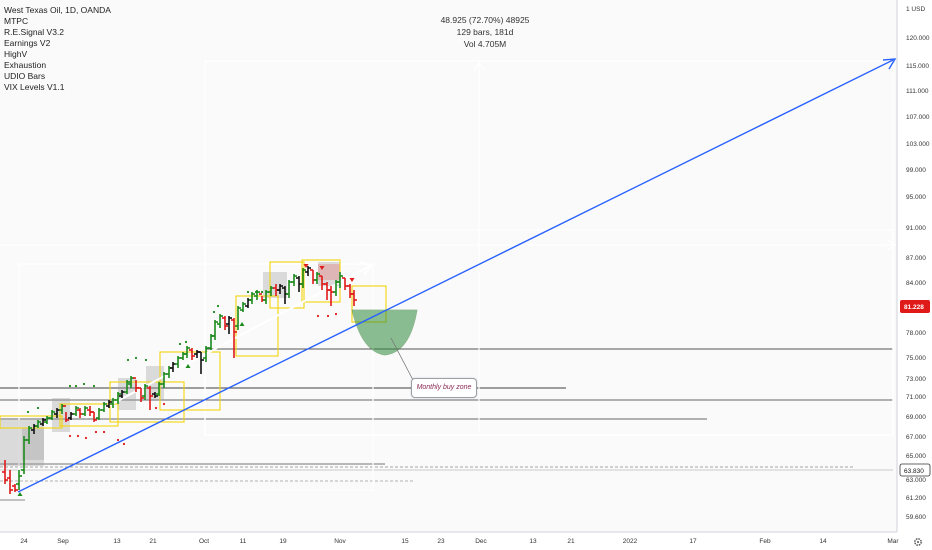 The height and width of the screenshot is (550, 932). I want to click on marked-price-badge: 63.830, so click(915, 470).